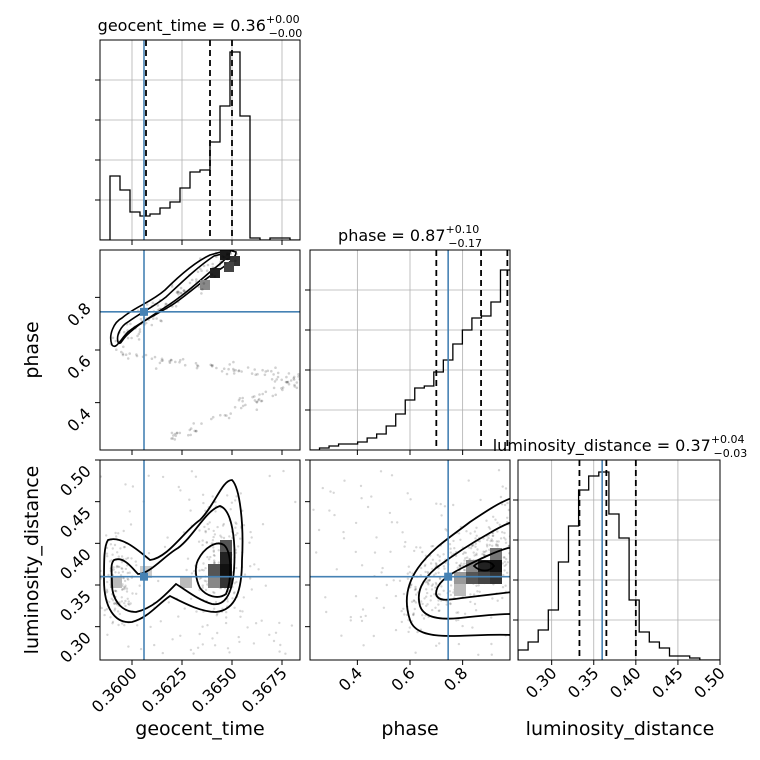 The image size is (760, 760). I want to click on contour-distance-vs-geocent-time, so click(173, 551).